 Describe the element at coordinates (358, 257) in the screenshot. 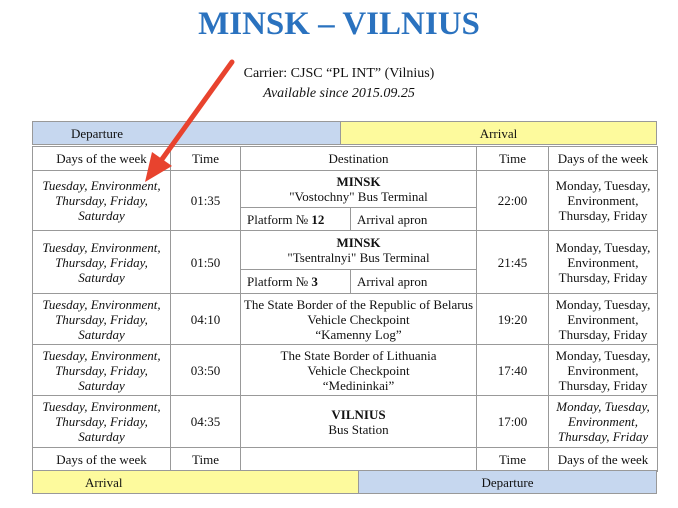

I see `destination-text: "Tsentralnyi" Bus Terminal` at that location.